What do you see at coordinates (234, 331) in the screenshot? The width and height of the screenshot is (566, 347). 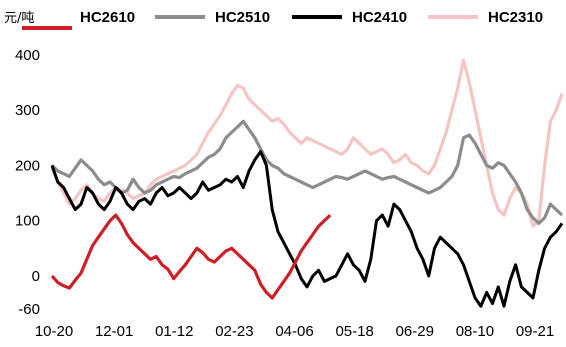 I see `x-tick-label: 02-23` at bounding box center [234, 331].